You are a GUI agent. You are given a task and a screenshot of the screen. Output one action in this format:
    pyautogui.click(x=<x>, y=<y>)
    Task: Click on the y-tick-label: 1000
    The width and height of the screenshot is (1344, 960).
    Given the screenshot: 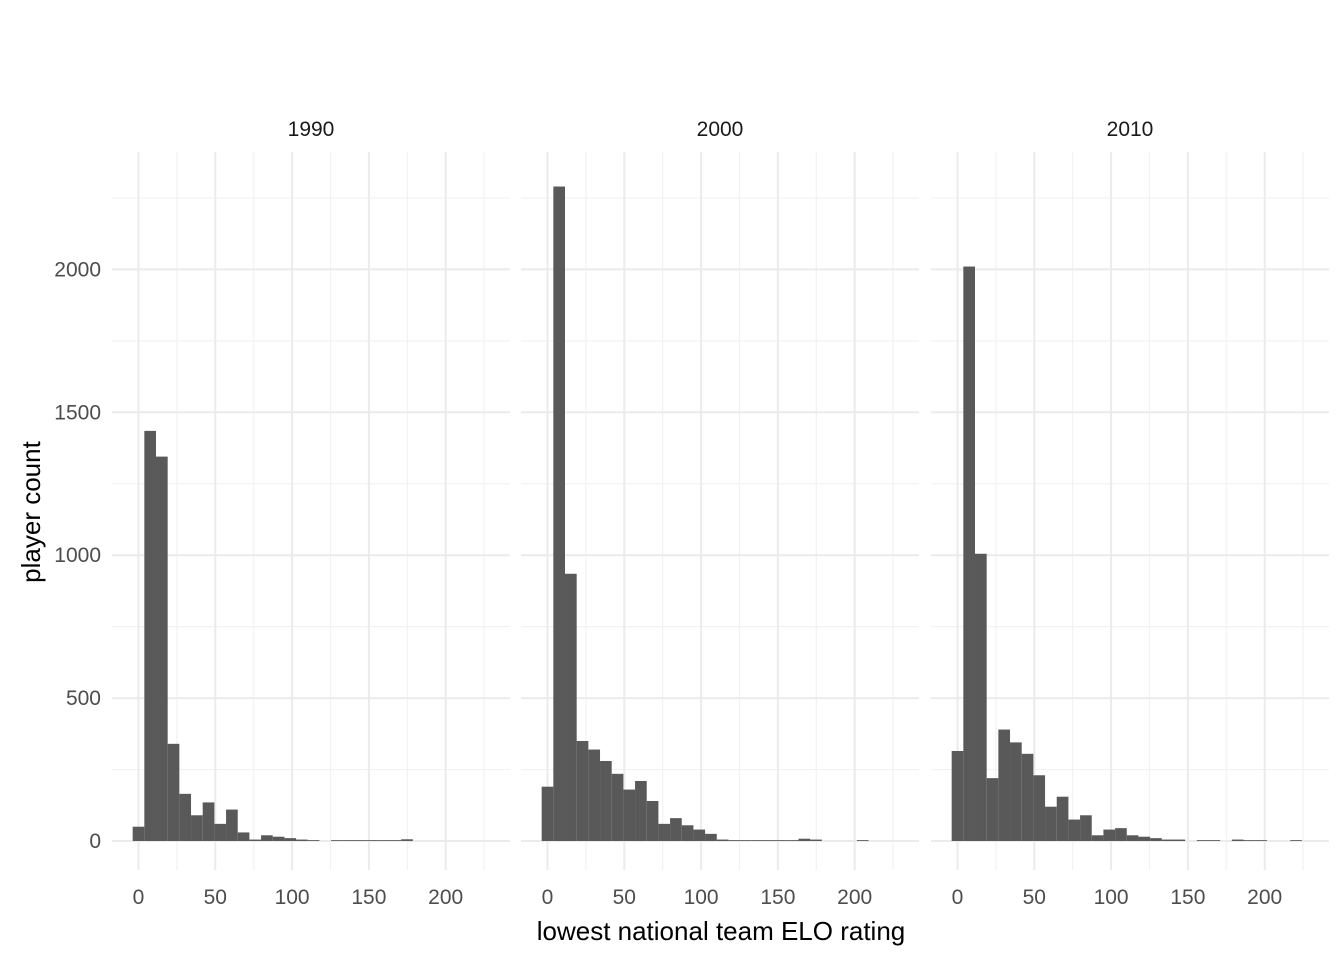 What is the action you would take?
    pyautogui.click(x=77, y=555)
    